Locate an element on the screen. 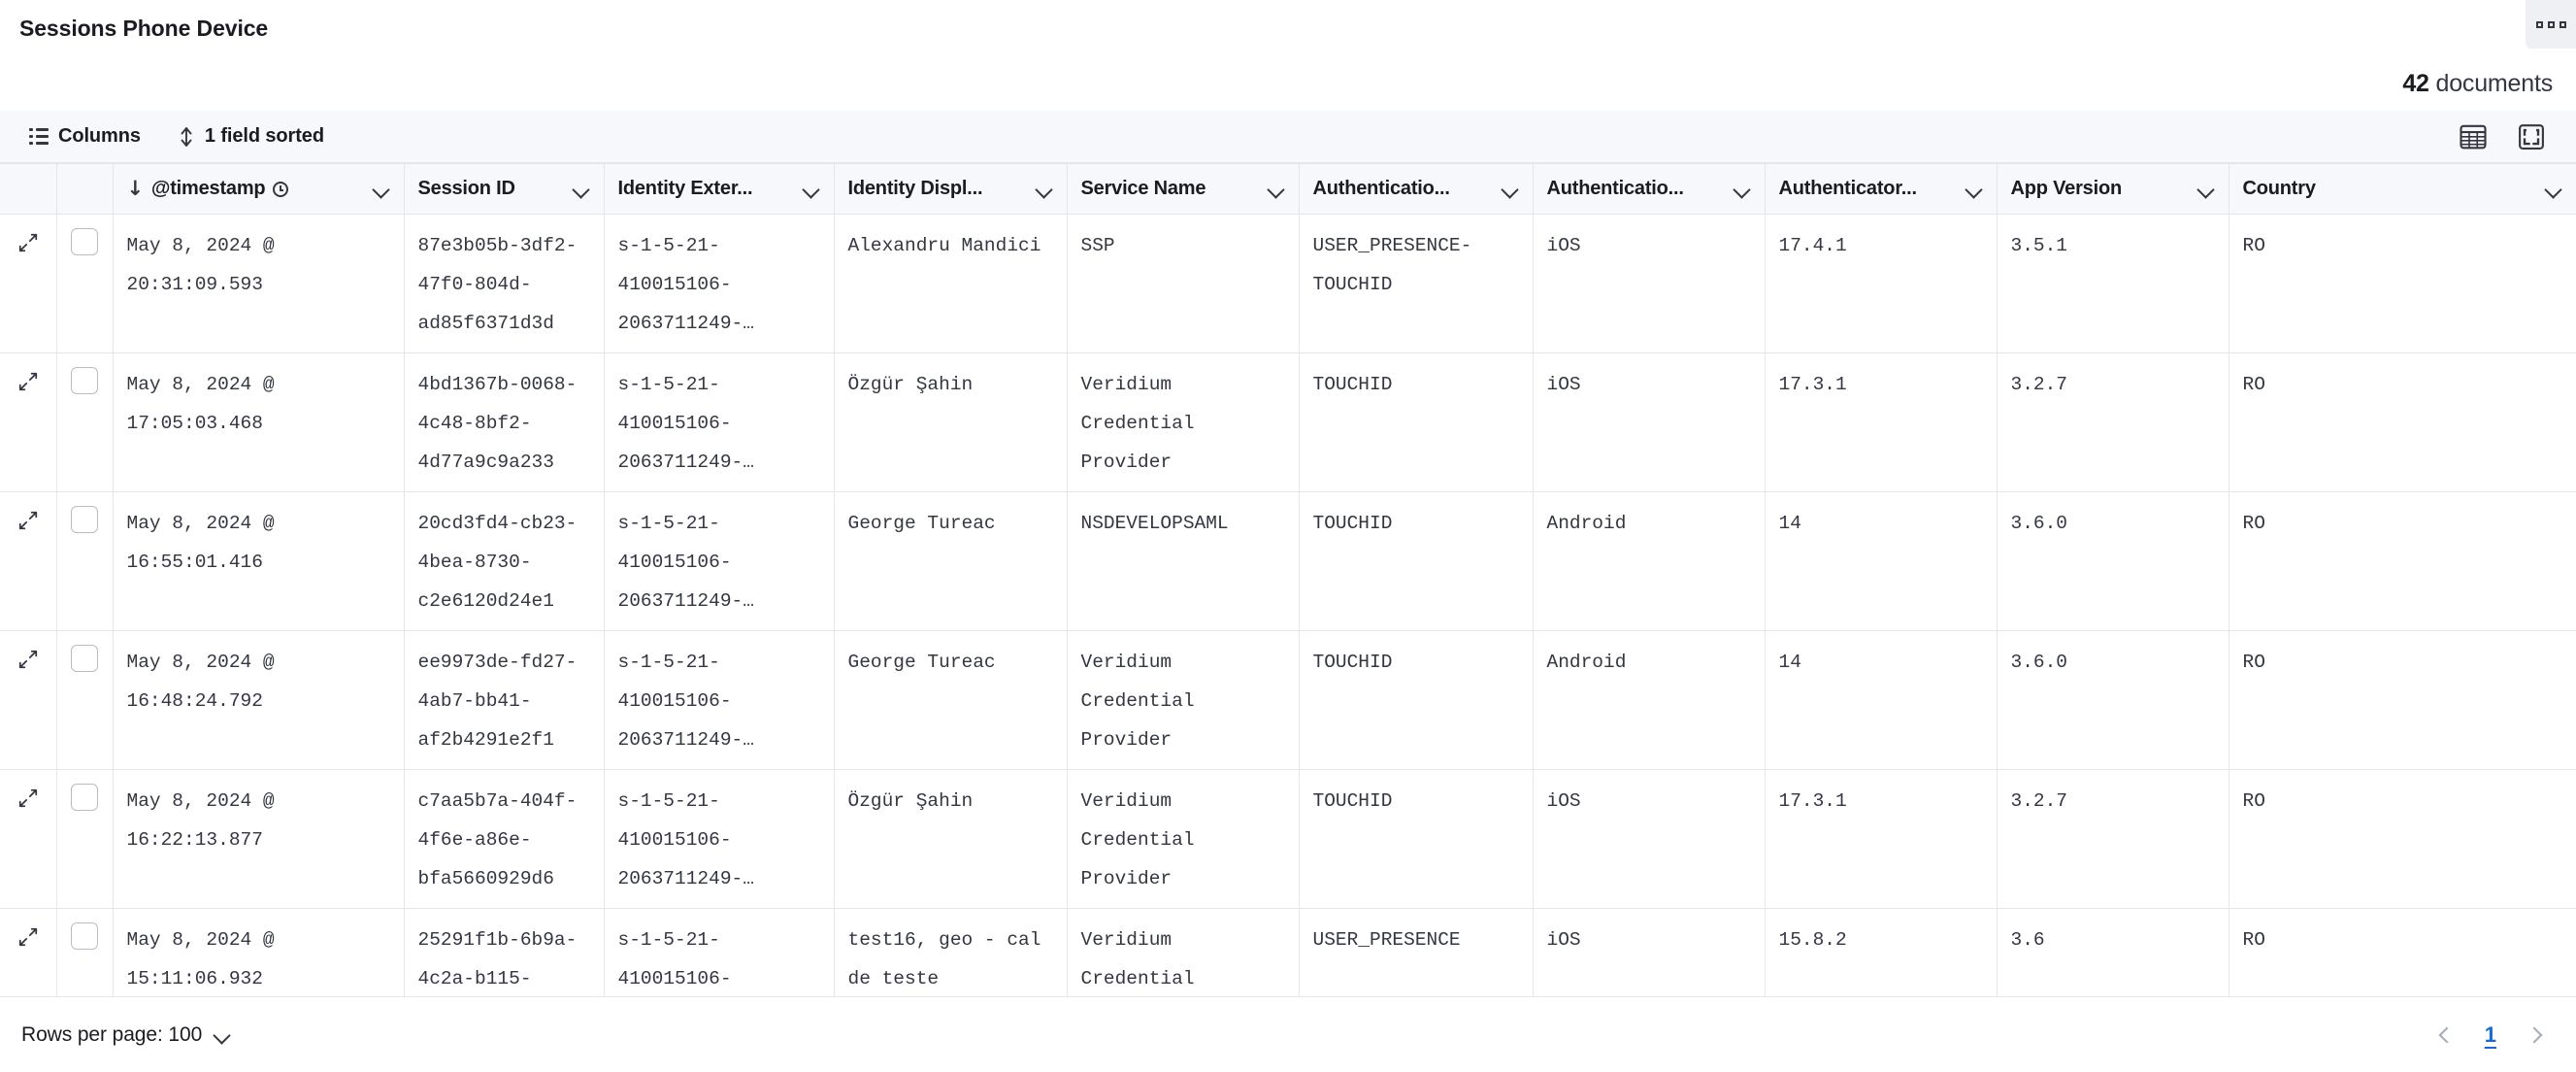 This screenshot has height=1072, width=2576. document-count-label: documents is located at coordinates (2494, 83).